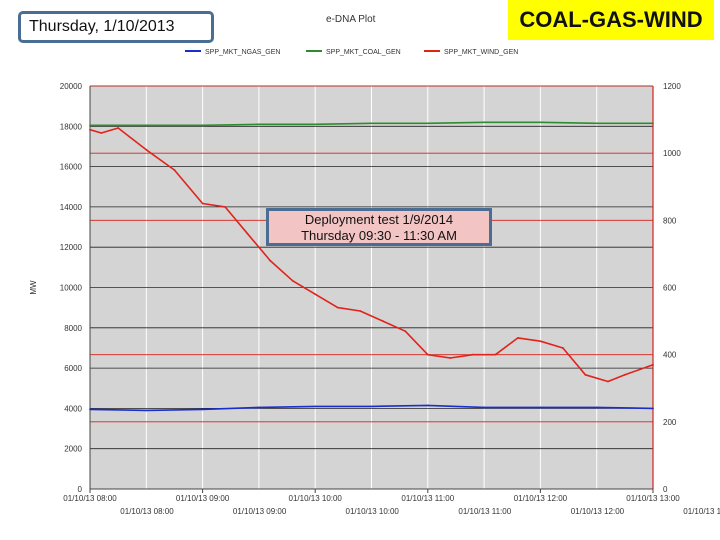  I want to click on x-tick-label-secondary: 01/10/13 09:00, so click(260, 511).